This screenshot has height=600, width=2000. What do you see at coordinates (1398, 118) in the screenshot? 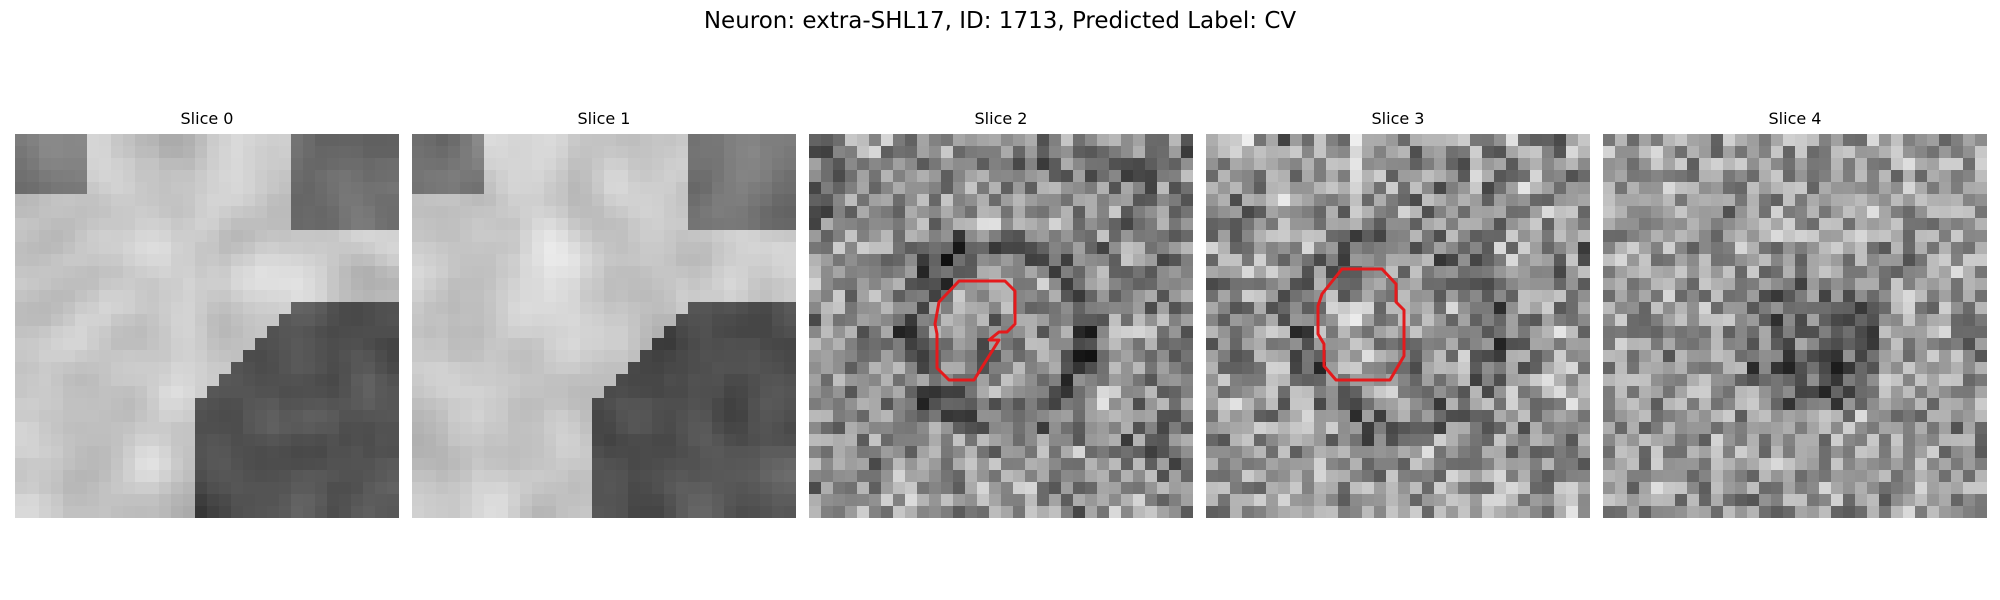
I see `panel-title-slice-3: Slice 3` at bounding box center [1398, 118].